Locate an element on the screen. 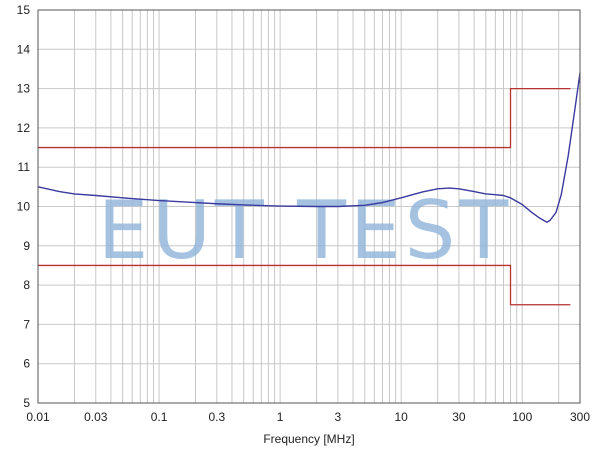 Image resolution: width=600 pixels, height=452 pixels. y-tick-label: 14 is located at coordinates (24, 49).